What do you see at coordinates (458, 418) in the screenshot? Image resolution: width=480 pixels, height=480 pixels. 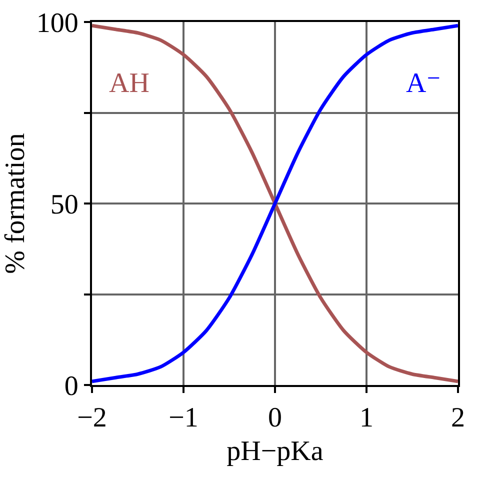 I see `x-tick-label: 2` at bounding box center [458, 418].